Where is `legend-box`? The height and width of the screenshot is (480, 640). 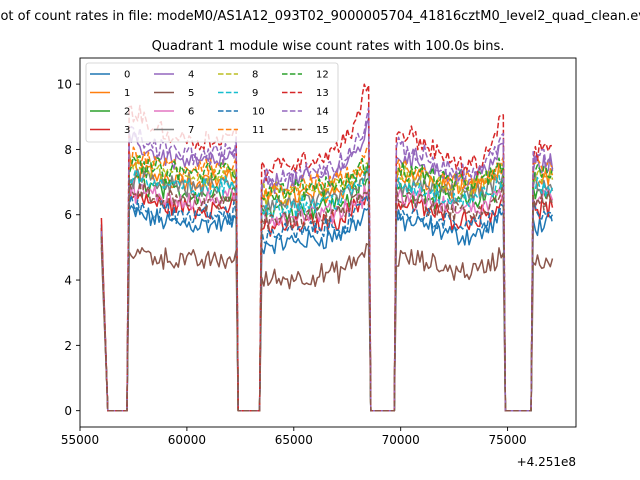 legend-box is located at coordinates (212, 102).